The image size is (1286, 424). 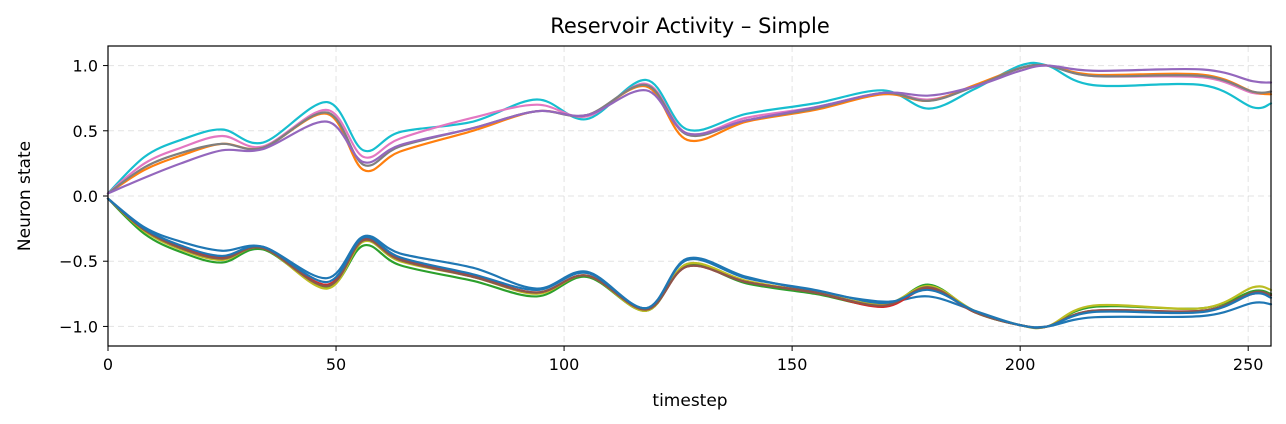 What do you see at coordinates (683, 360) in the screenshot?
I see `x-axis-ticks: 0 50 100 150 200 250` at bounding box center [683, 360].